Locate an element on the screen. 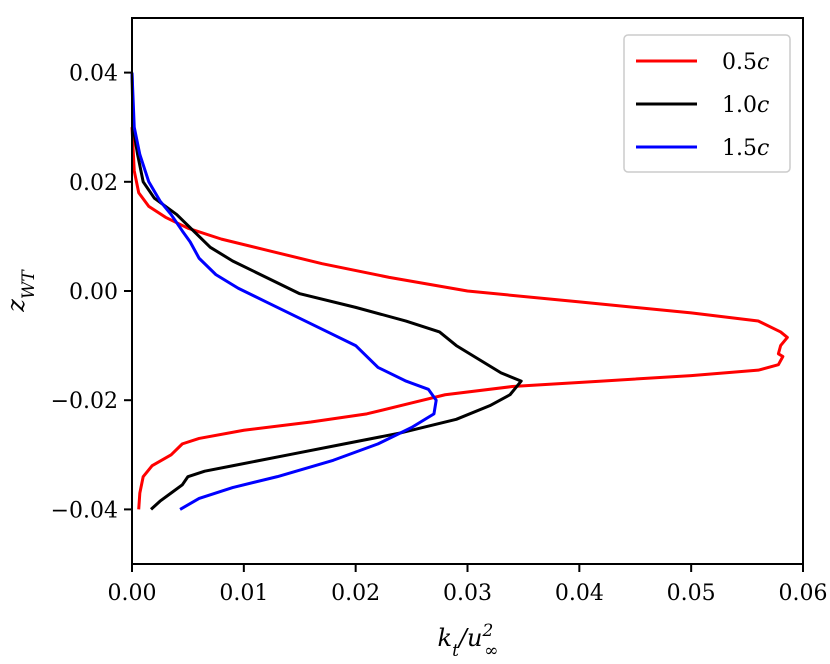  y-tick-label: 0.00 is located at coordinates (93, 292).